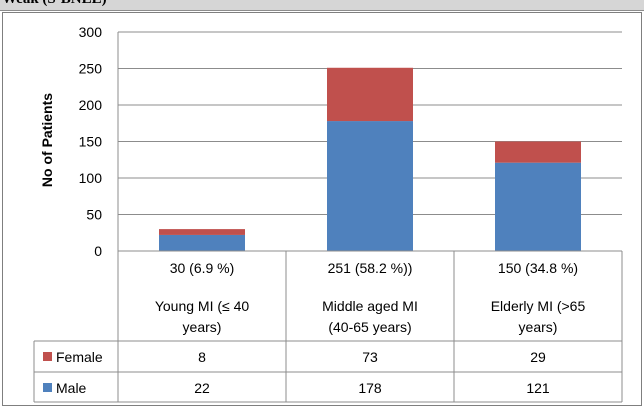 This screenshot has width=644, height=408. What do you see at coordinates (538, 388) in the screenshot?
I see `value-male-2: 121` at bounding box center [538, 388].